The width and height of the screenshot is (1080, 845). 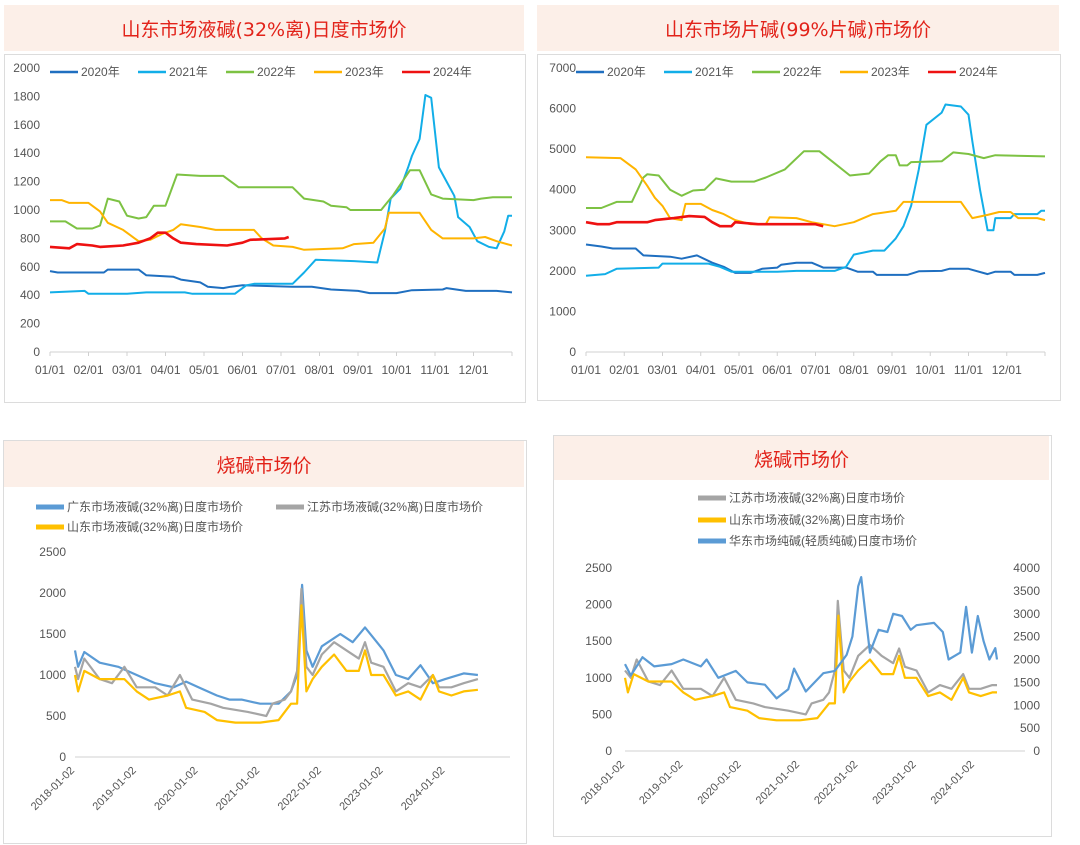 What do you see at coordinates (26, 125) in the screenshot?
I see `y-tick-label: 1600` at bounding box center [26, 125].